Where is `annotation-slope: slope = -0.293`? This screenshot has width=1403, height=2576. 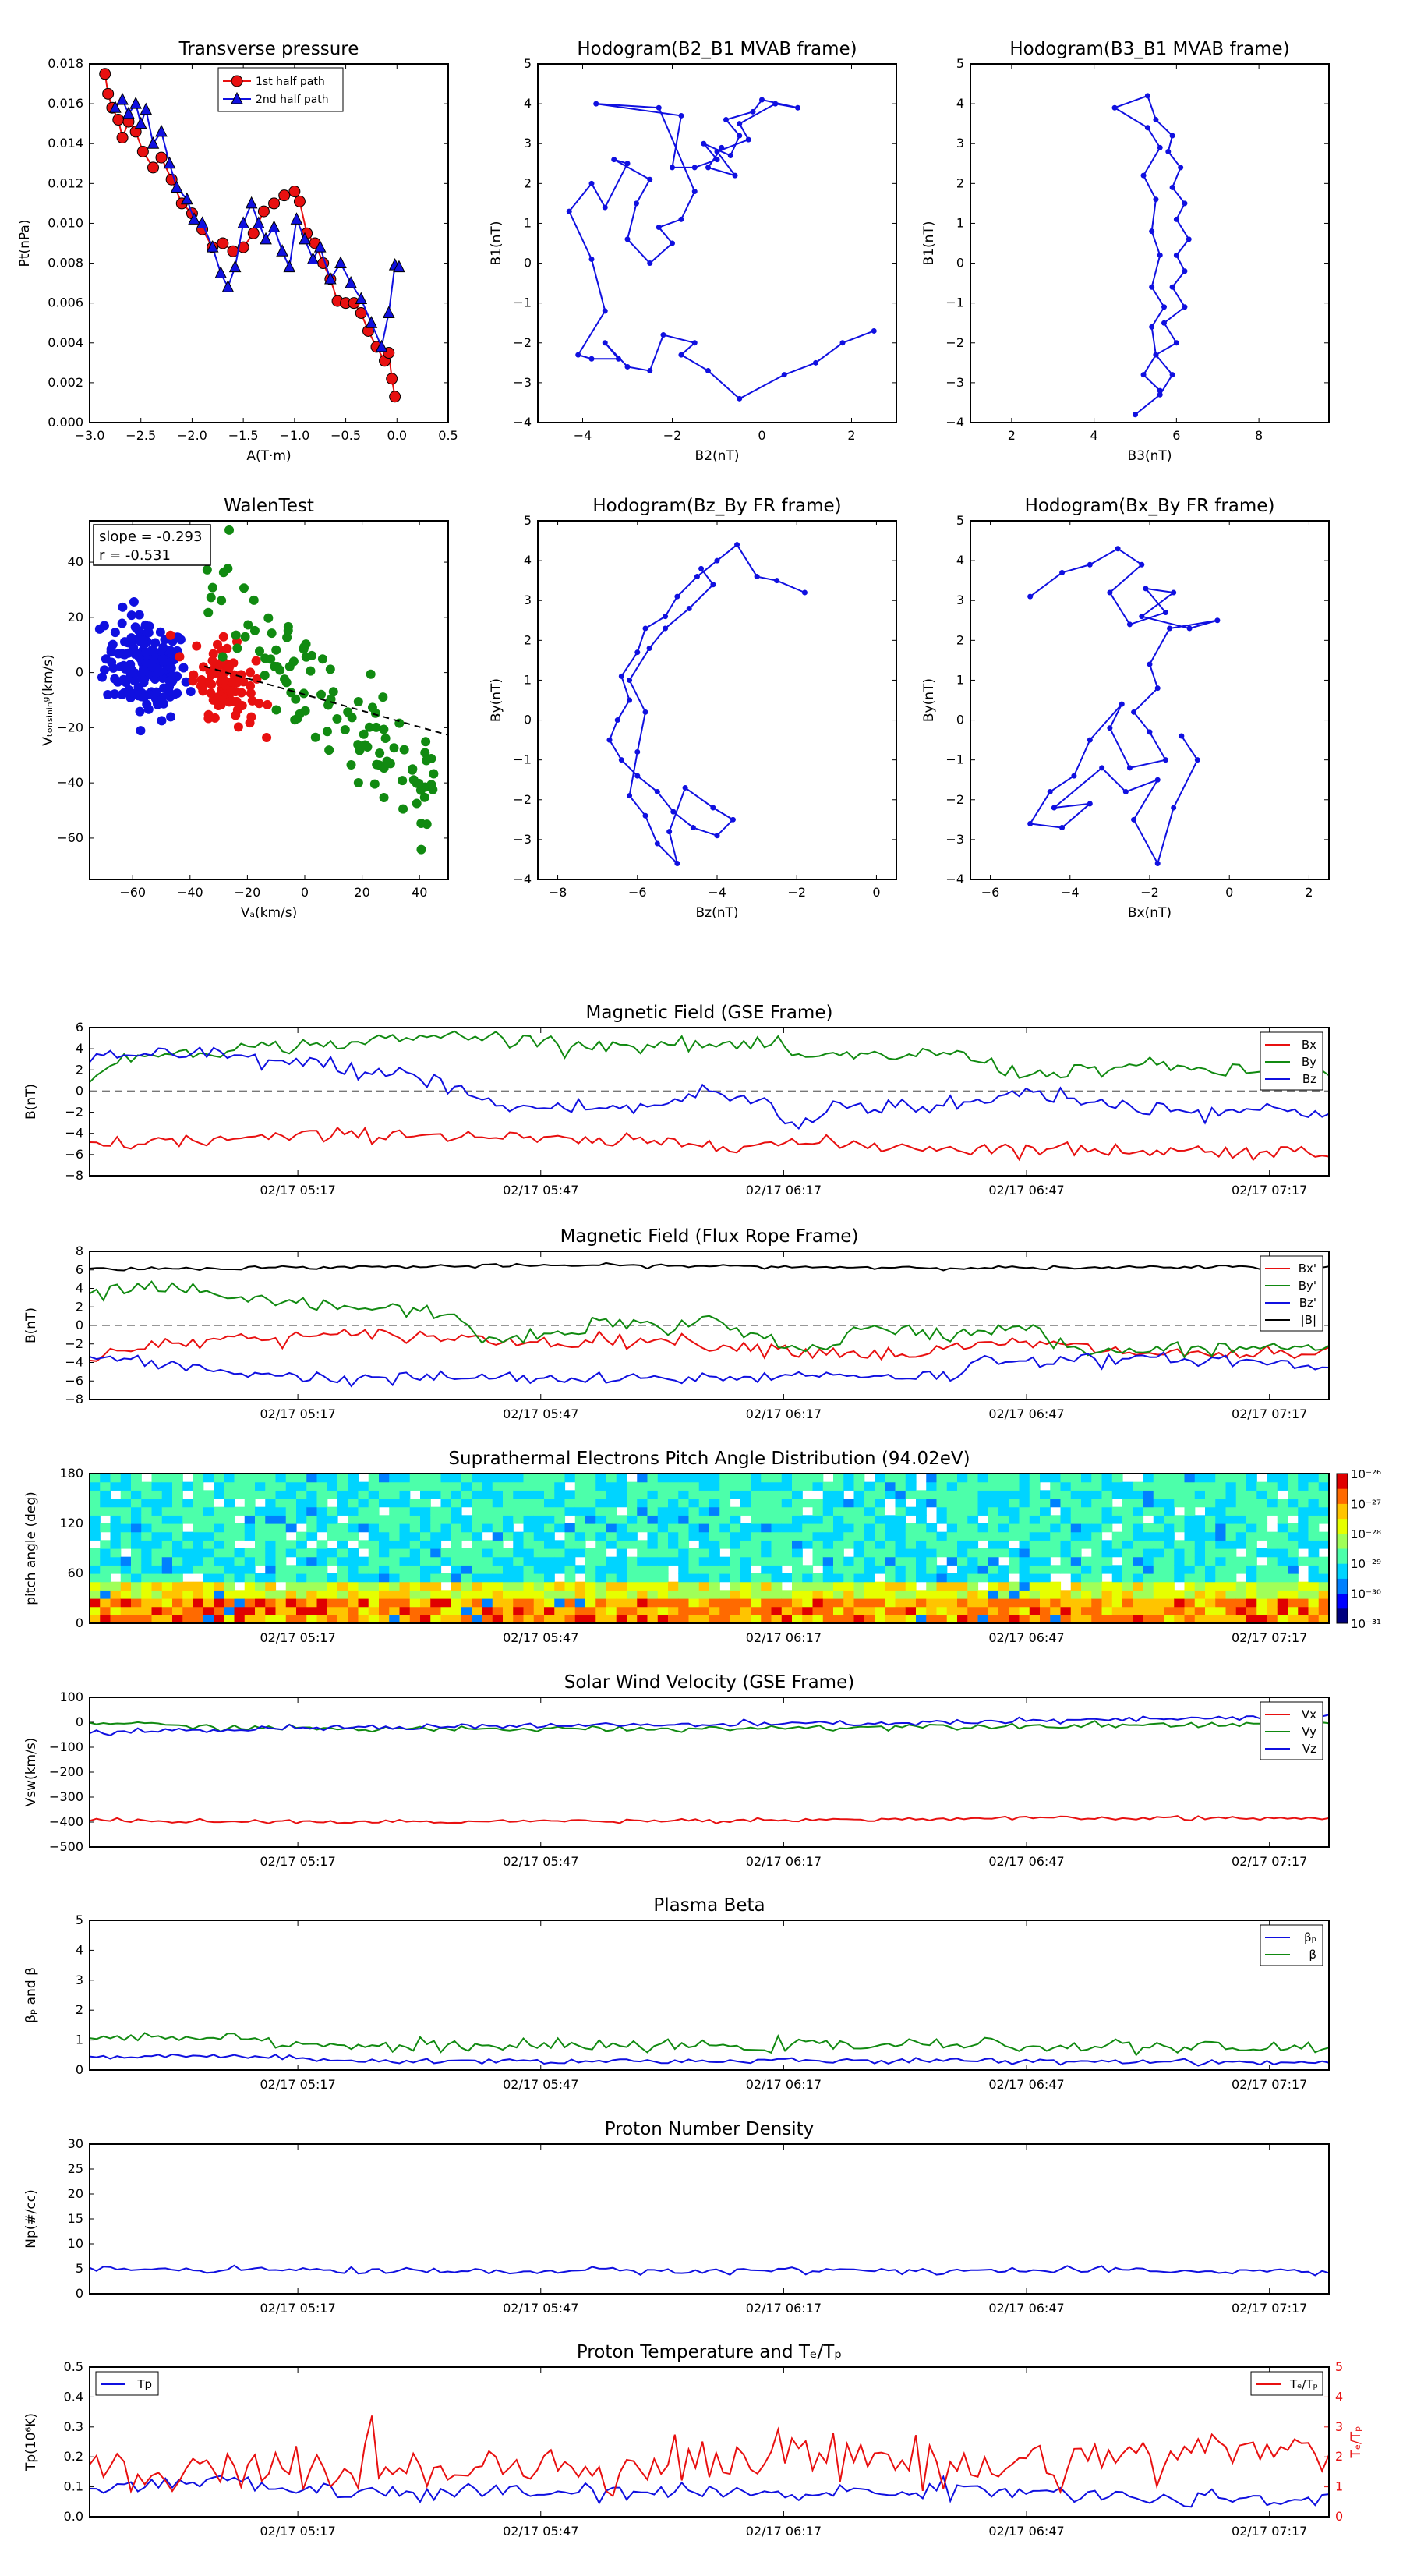
annotation-slope: slope = -0.293 is located at coordinates (150, 537).